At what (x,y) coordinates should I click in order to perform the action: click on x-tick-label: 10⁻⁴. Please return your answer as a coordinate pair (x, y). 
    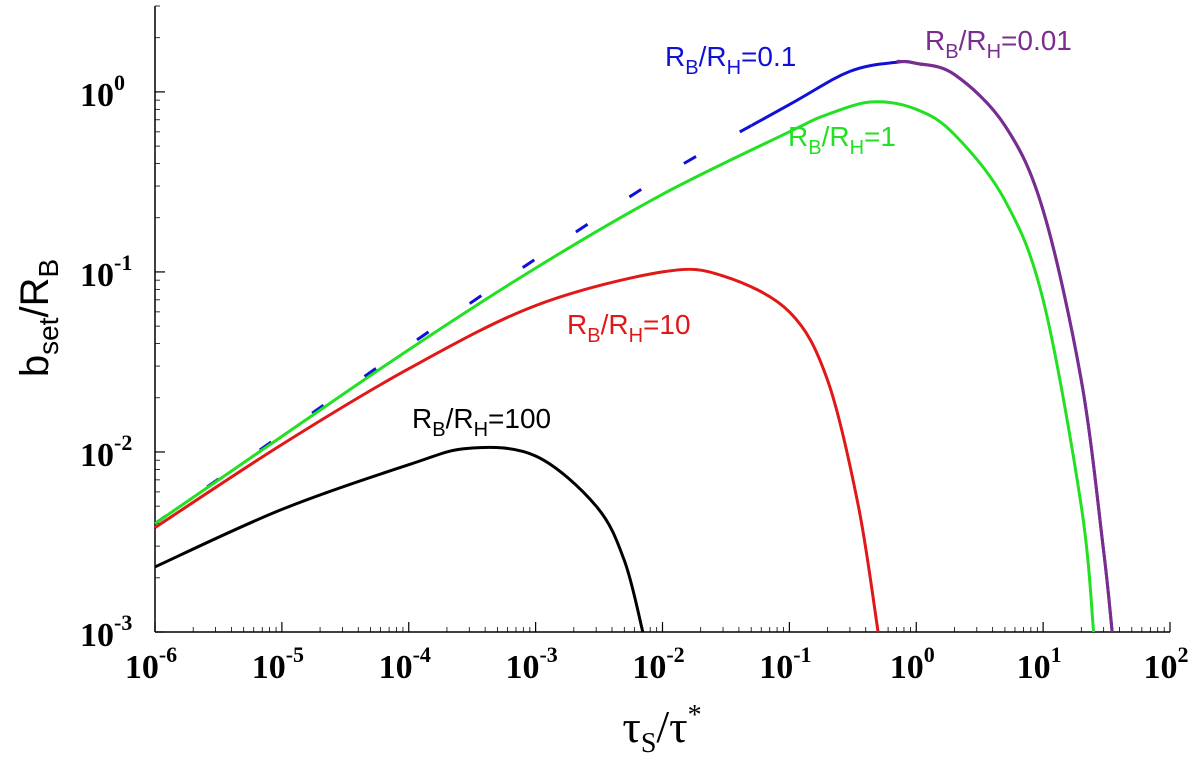
    Looking at the image, I should click on (405, 664).